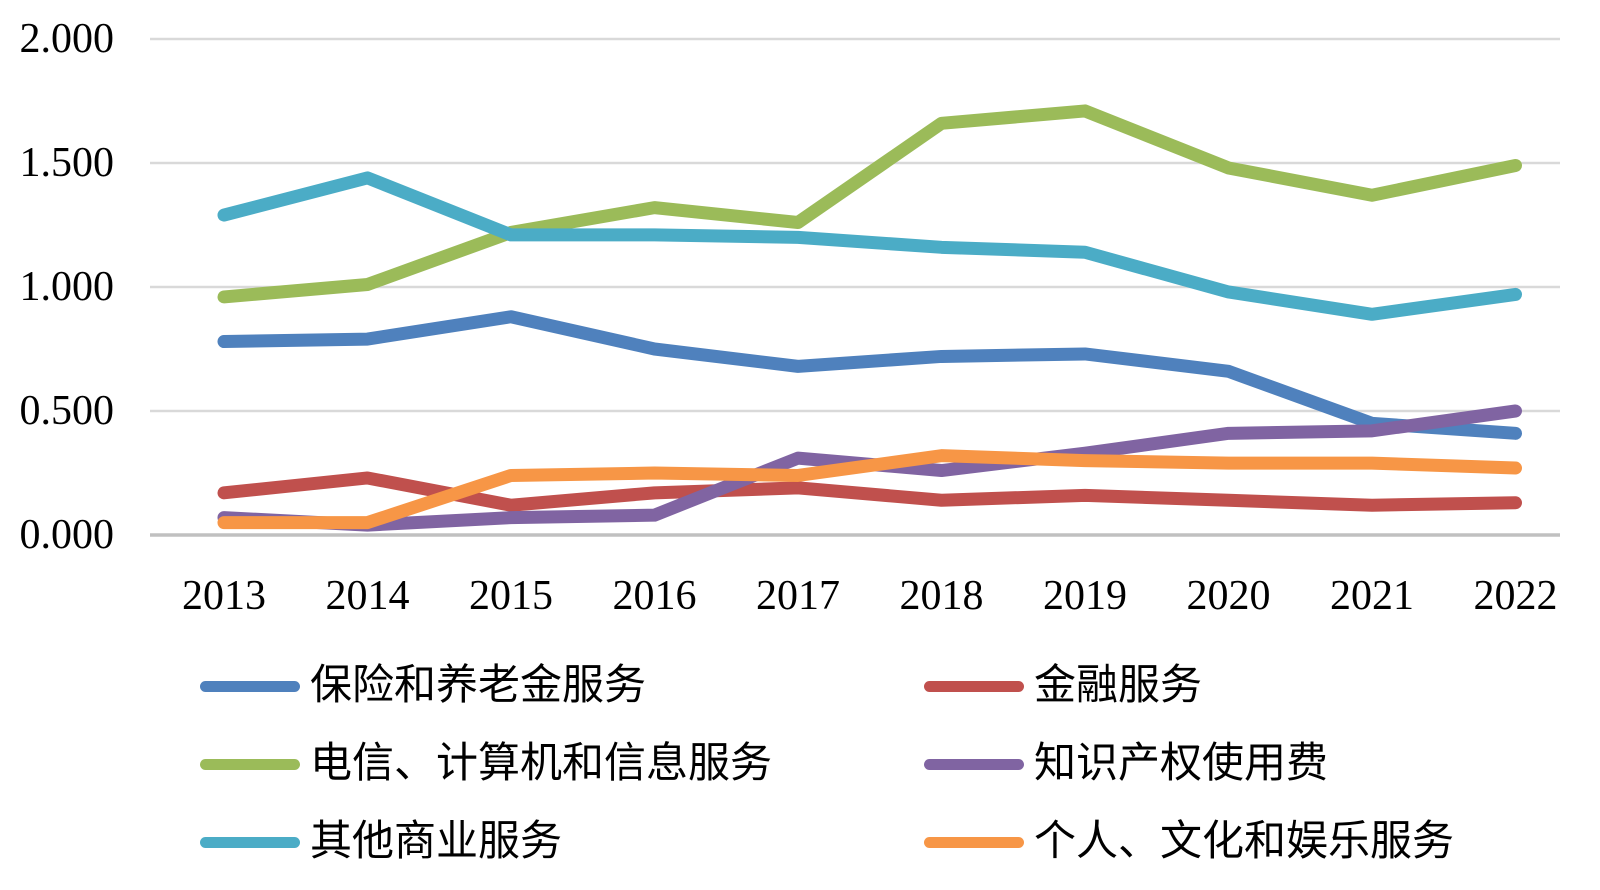  I want to click on x-axis-tick-label: 2021, so click(1372, 596).